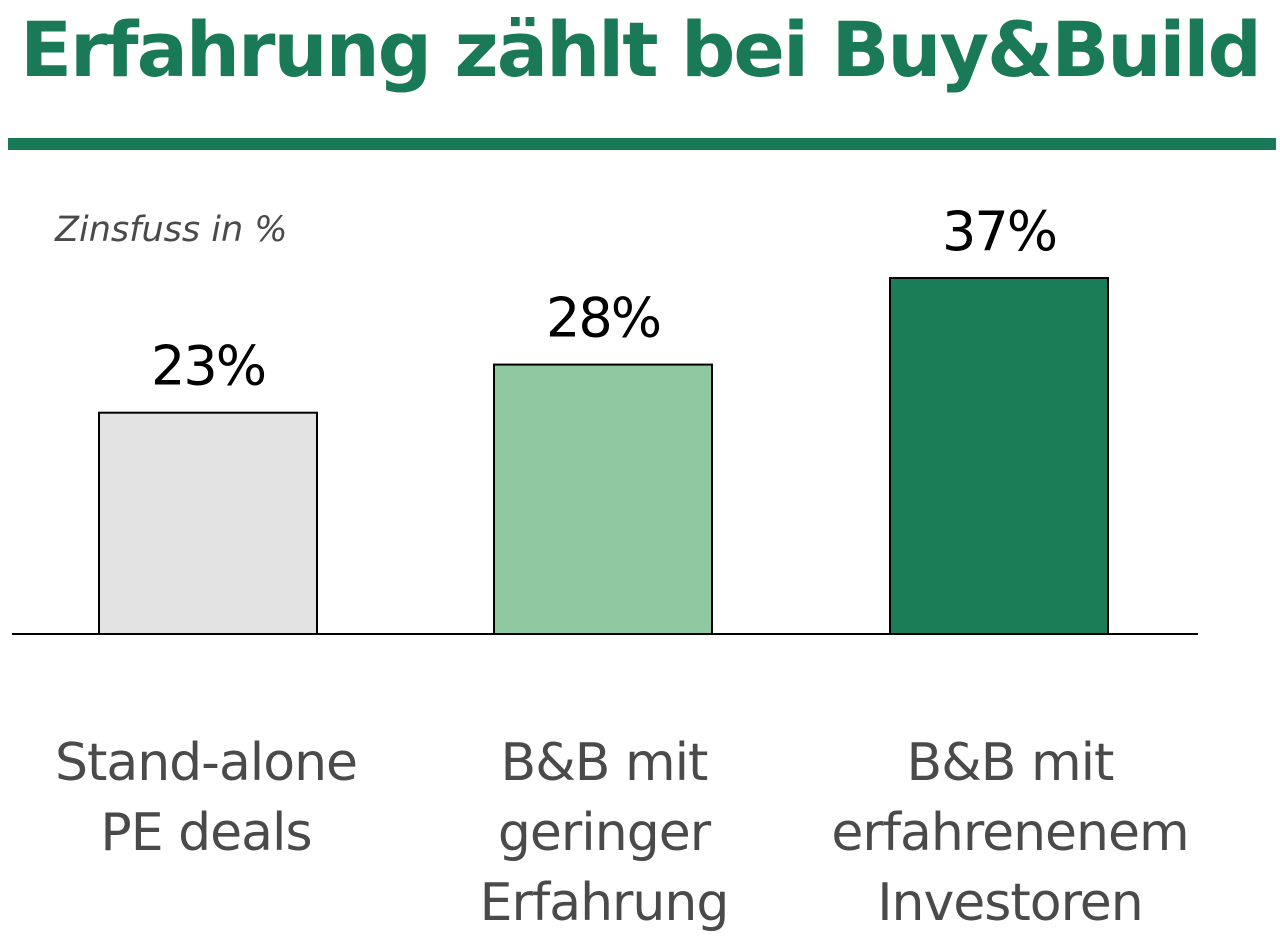 This screenshot has width=1280, height=940. What do you see at coordinates (206, 798) in the screenshot?
I see `category-label-stand-alone: Stand-alone PE deals` at bounding box center [206, 798].